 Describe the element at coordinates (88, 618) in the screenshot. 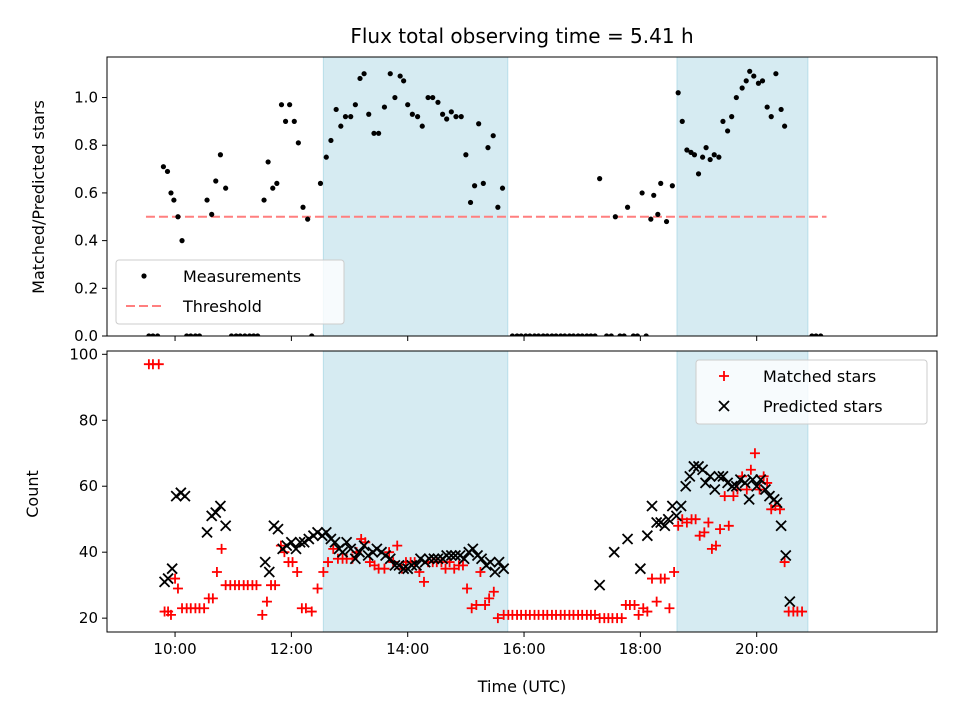

I see `y-tick-label: 20` at that location.